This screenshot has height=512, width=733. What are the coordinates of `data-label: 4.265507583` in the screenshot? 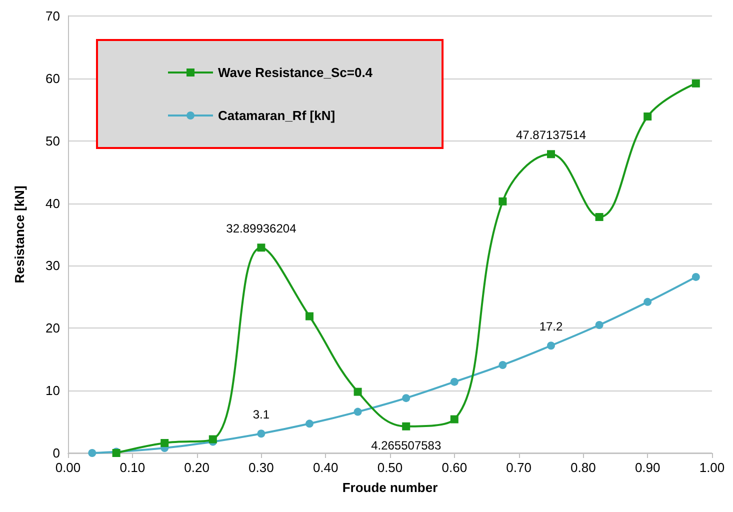 It's located at (406, 445).